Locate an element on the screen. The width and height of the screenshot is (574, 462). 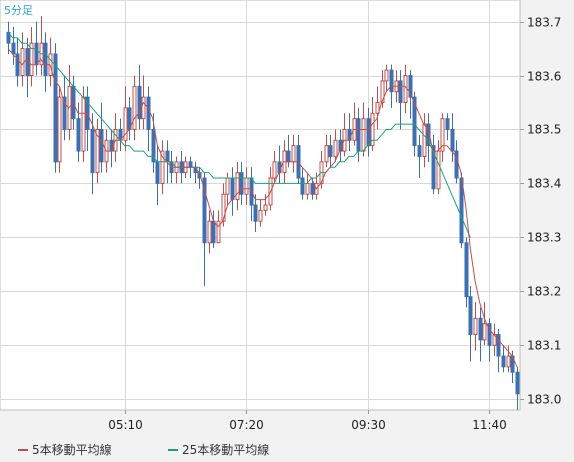
legend-label-ma25: 25本移動平均線 is located at coordinates (226, 450).